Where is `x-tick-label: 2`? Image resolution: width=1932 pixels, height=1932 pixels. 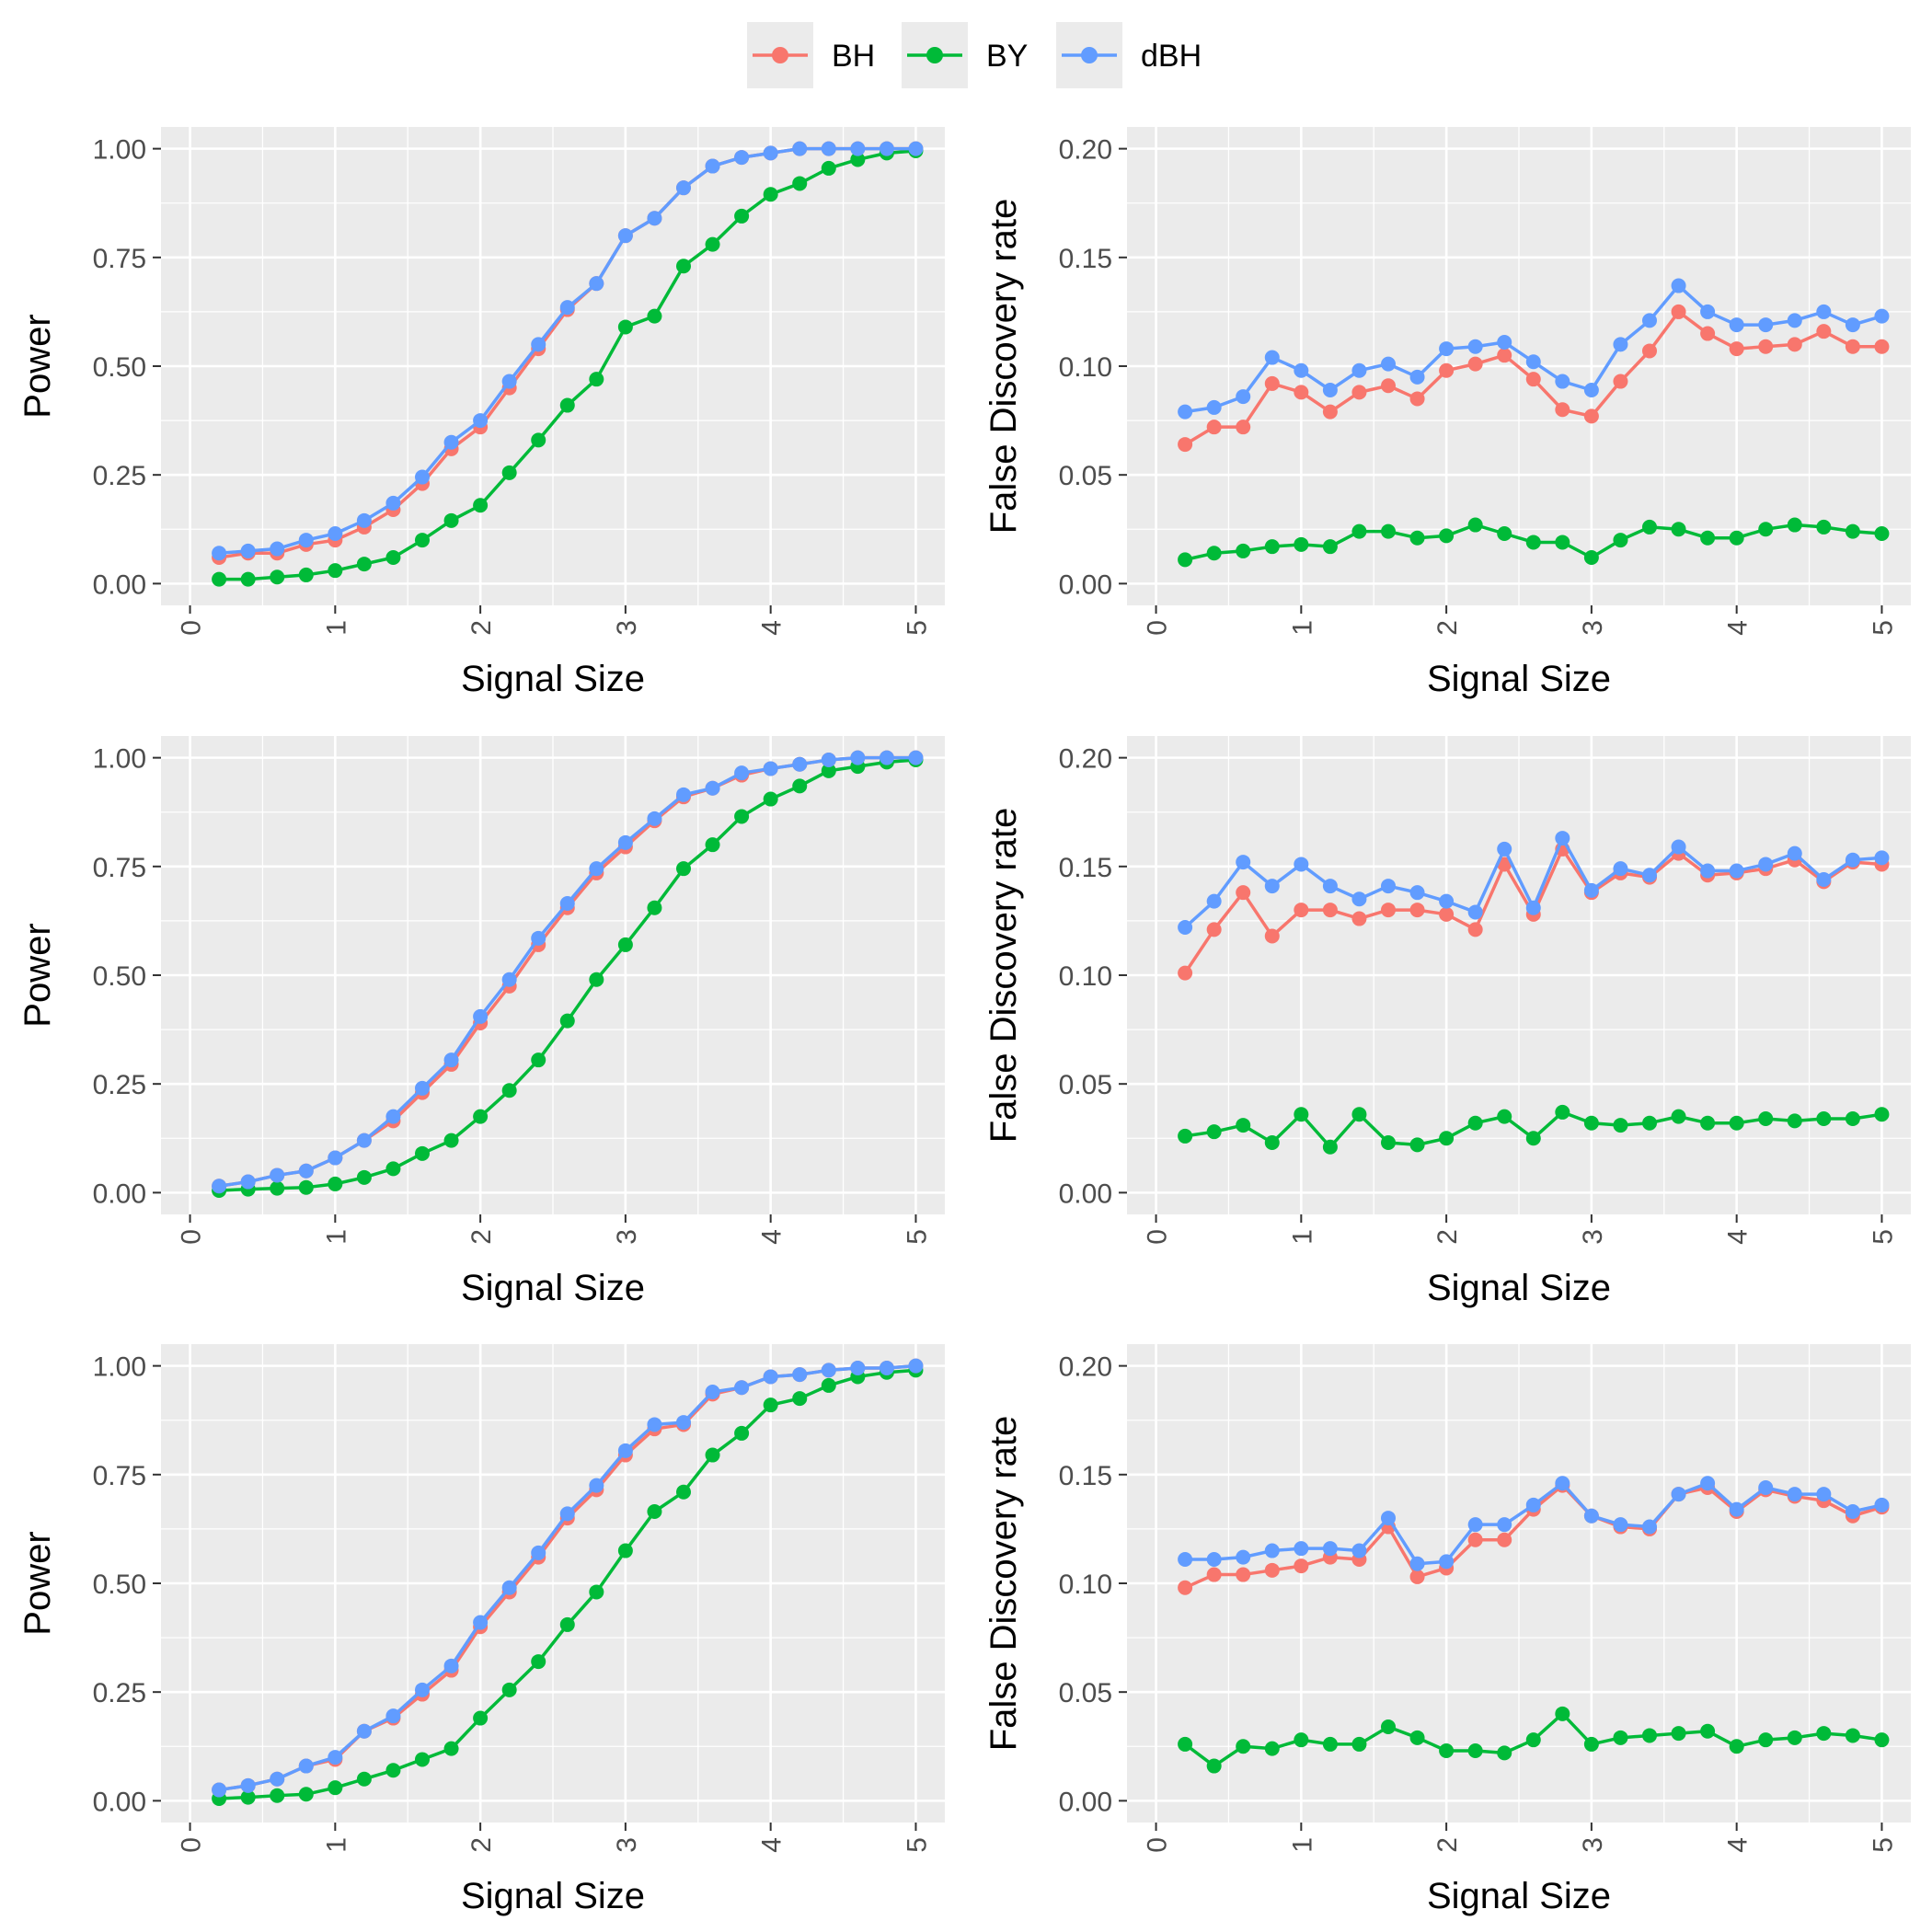
x-tick-label: 2 is located at coordinates (1447, 1845).